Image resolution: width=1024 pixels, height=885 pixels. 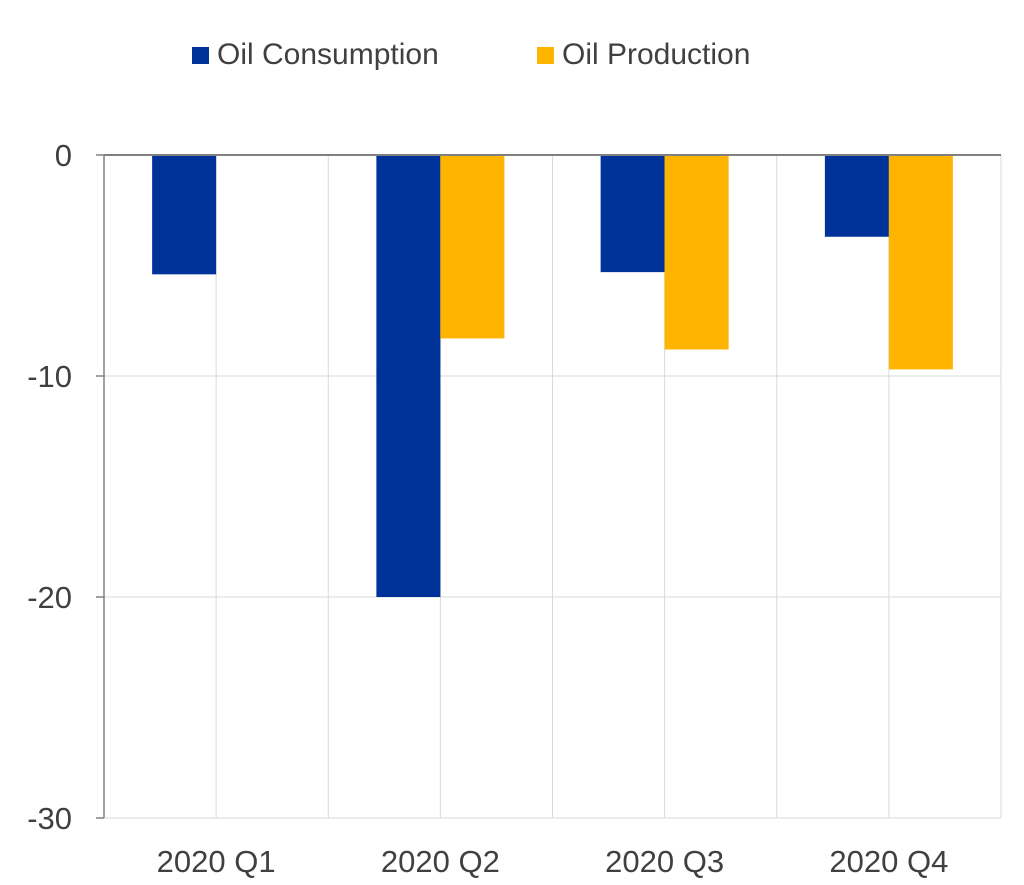 I want to click on legend-label-oil-consumption: Oil Consumption, so click(x=328, y=54).